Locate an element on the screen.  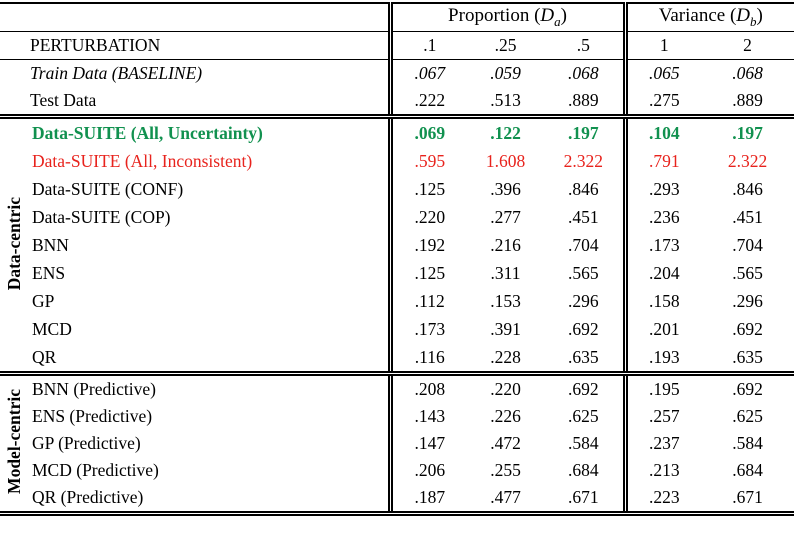
cell-value: .635 is located at coordinates (585, 359).